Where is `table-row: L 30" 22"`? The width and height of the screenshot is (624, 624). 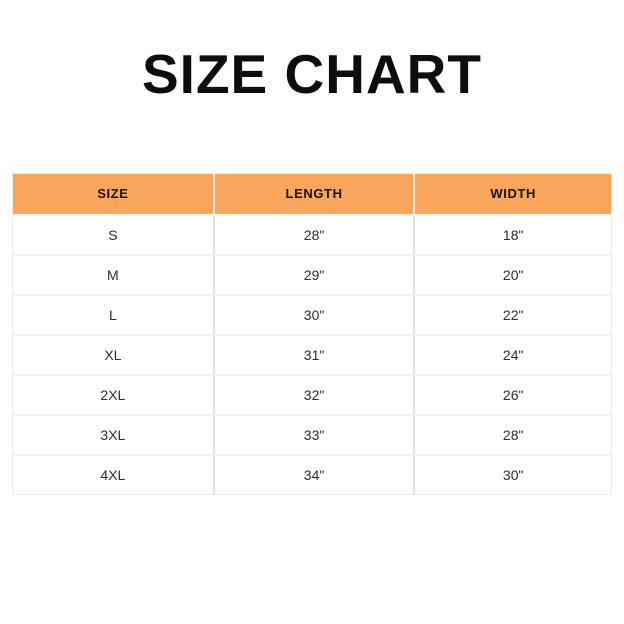 table-row: L 30" 22" is located at coordinates (312, 315).